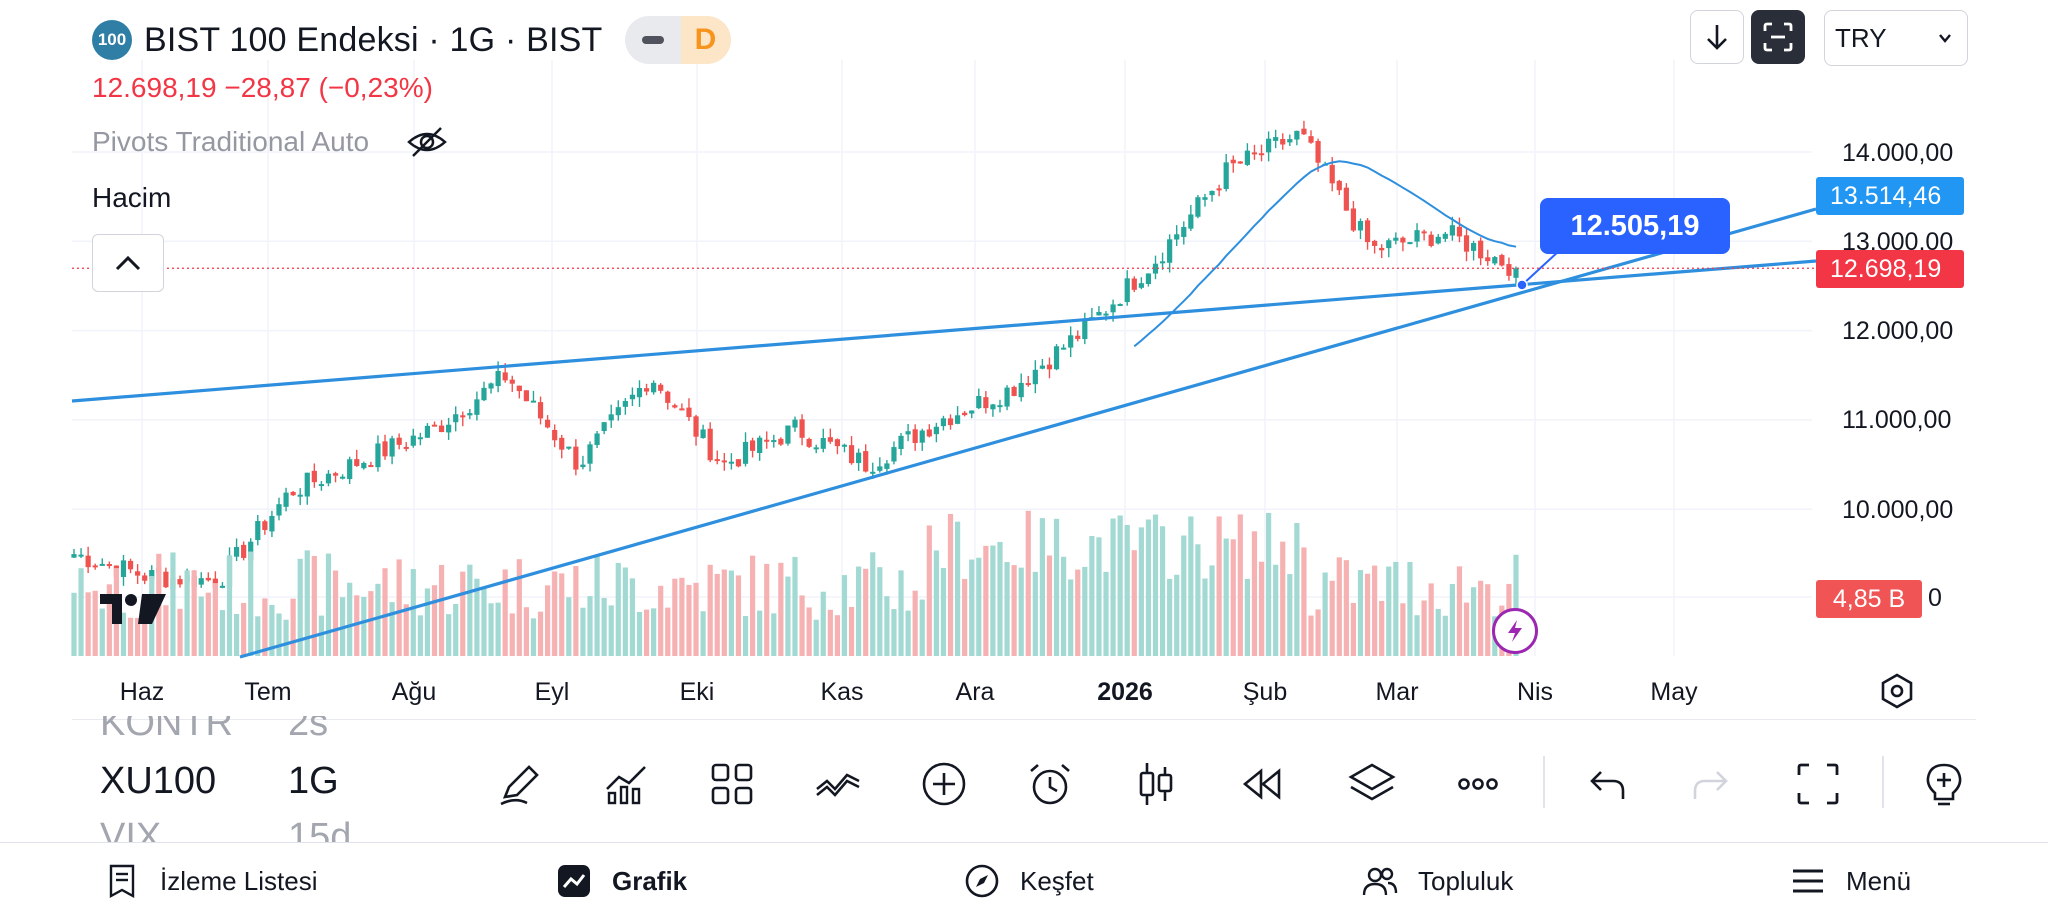 The width and height of the screenshot is (2048, 922). Describe the element at coordinates (1478, 784) in the screenshot. I see `more-icon` at that location.